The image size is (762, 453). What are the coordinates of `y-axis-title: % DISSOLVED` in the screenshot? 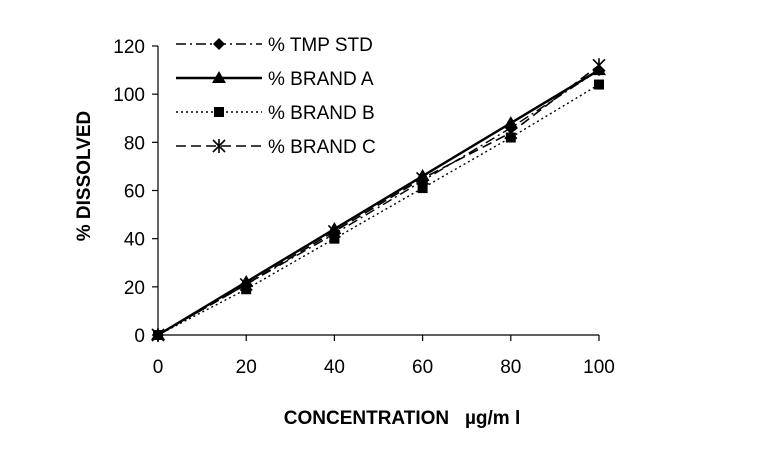 It's located at (84, 176).